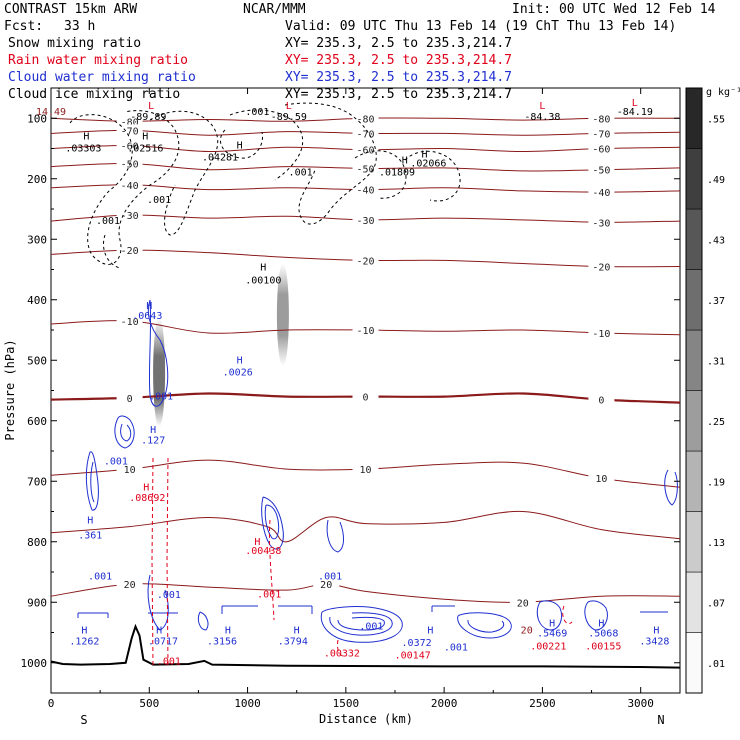 The width and height of the screenshot is (740, 740). I want to click on colorbar-label: .19, so click(716, 482).